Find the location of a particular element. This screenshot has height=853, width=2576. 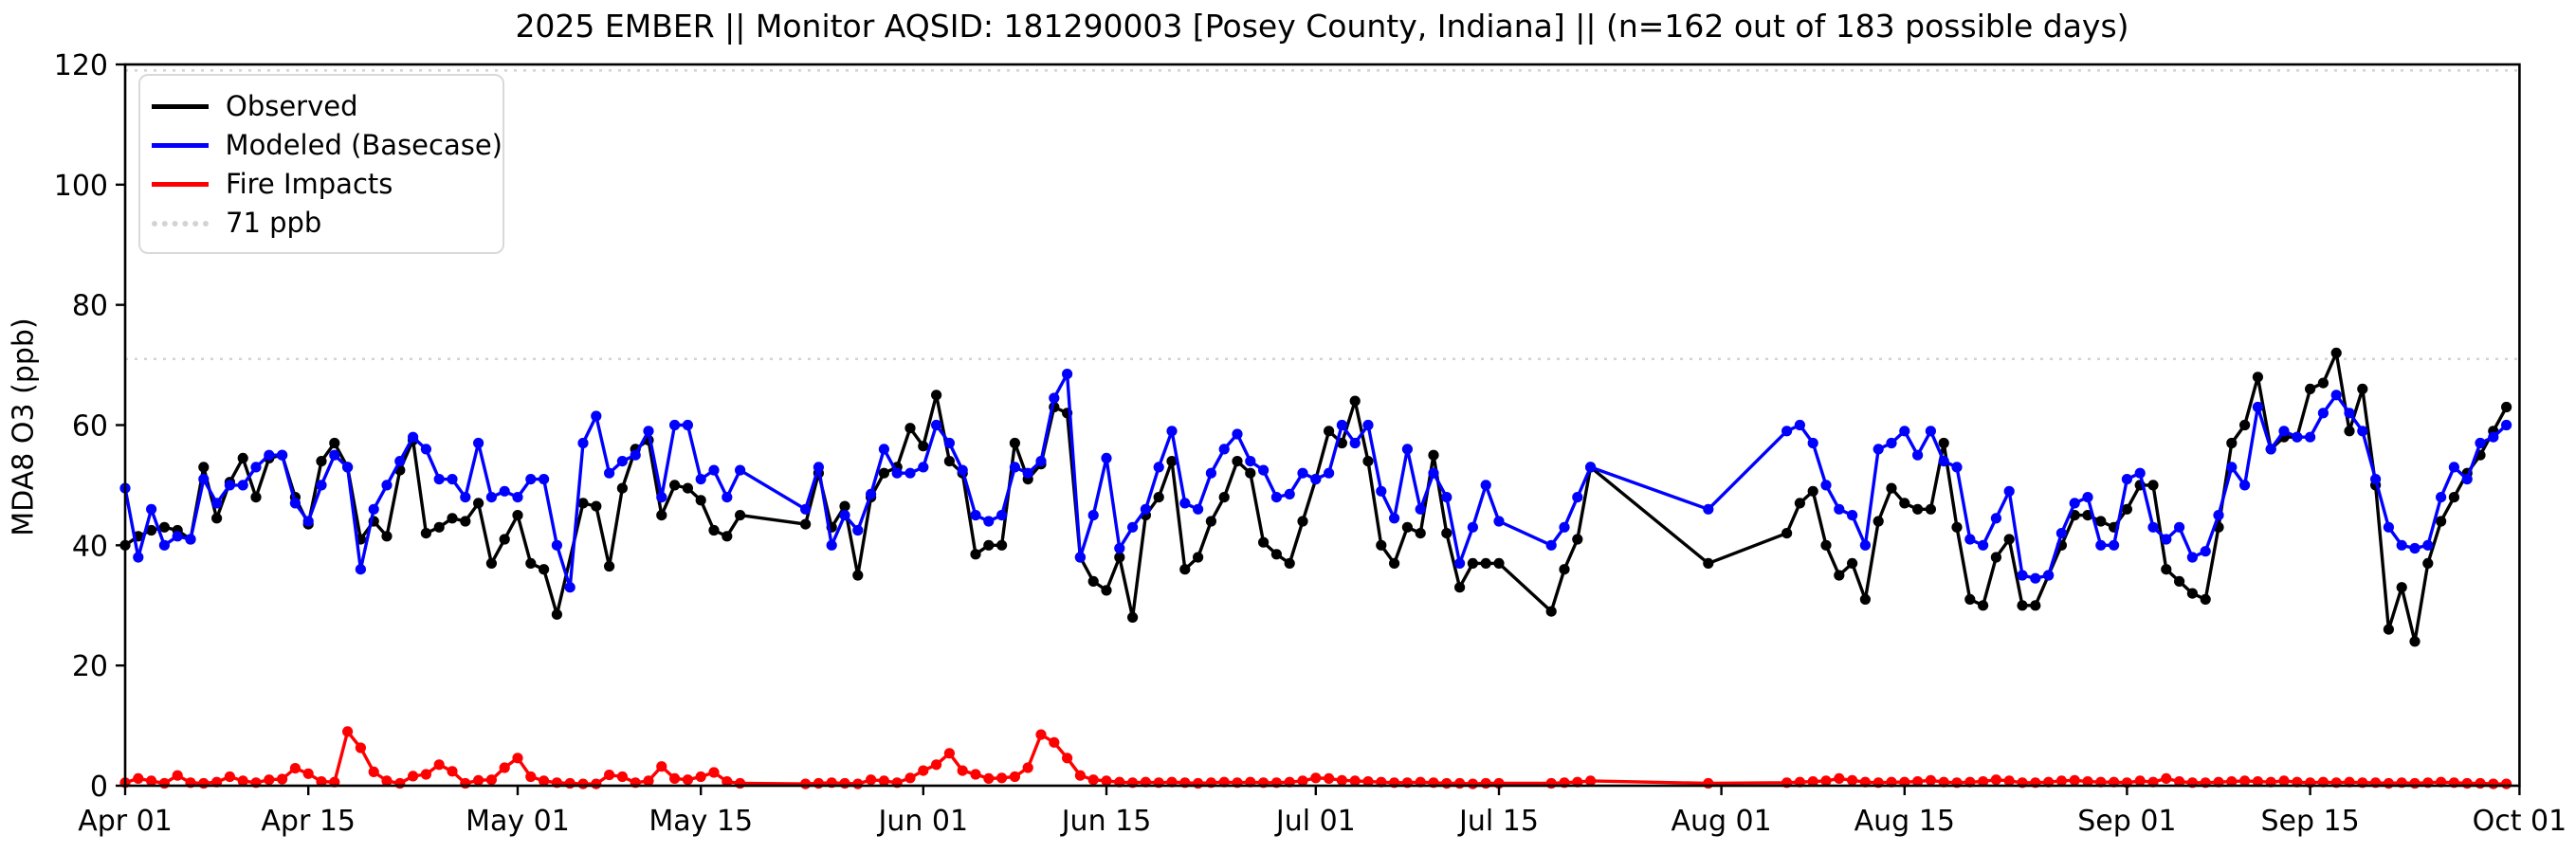

x-tick-label: Jun 01 is located at coordinates (923, 821).